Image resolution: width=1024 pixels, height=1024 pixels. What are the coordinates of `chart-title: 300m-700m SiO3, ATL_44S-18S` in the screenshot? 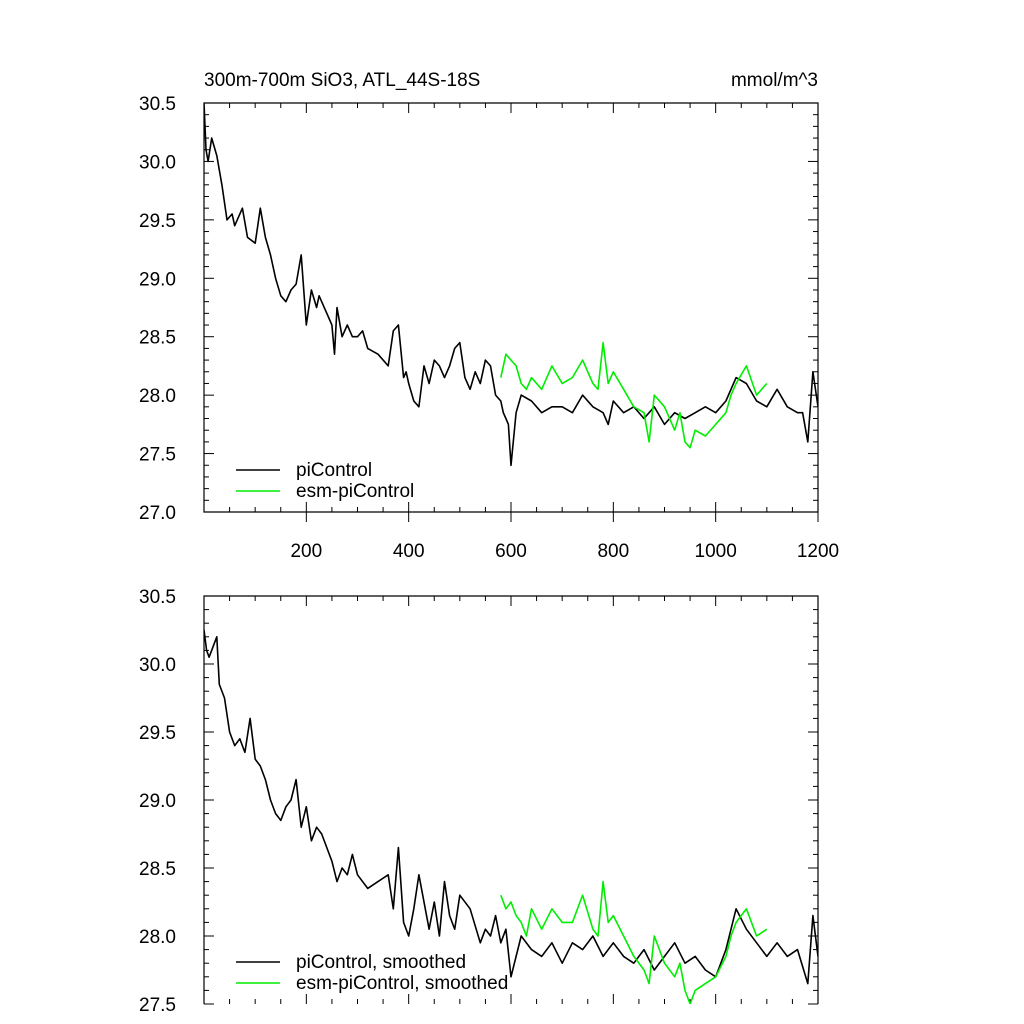 It's located at (342, 80).